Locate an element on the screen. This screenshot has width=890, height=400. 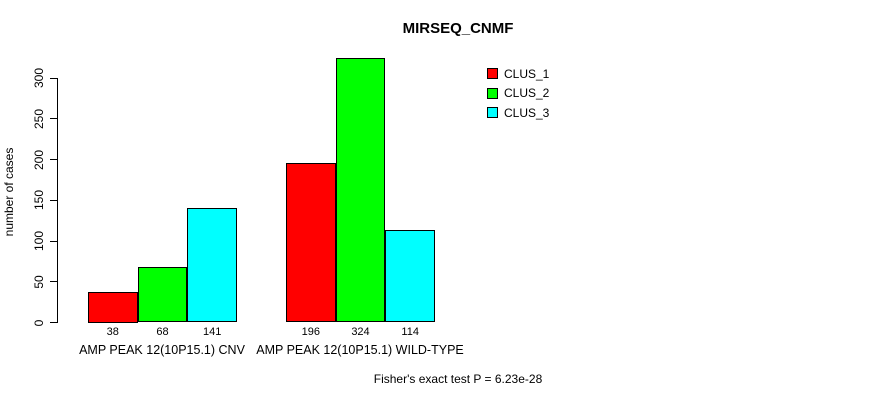
category-label-cnv: AMP PEAK 12(10P15.1) CNV is located at coordinates (162, 350).